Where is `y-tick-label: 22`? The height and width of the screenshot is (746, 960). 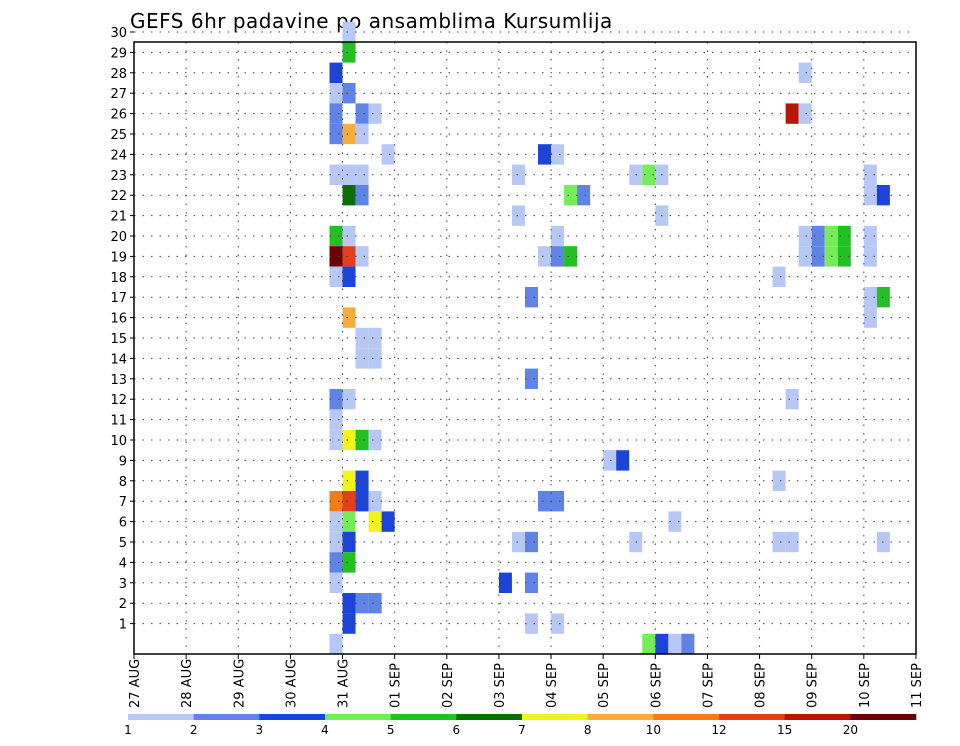 y-tick-label: 22 is located at coordinates (118, 196).